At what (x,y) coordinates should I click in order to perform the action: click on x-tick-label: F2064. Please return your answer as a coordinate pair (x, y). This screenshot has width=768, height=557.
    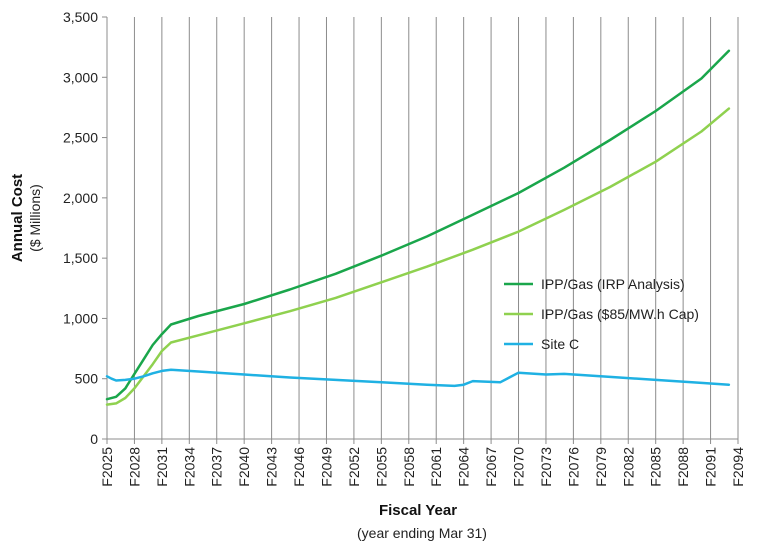
    Looking at the image, I should click on (464, 467).